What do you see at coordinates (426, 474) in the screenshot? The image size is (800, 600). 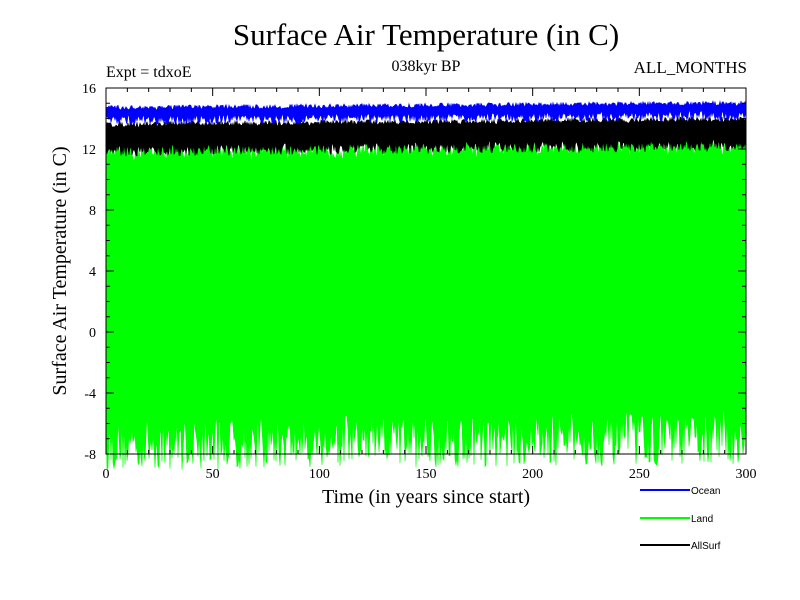 I see `x-tick-label: 150` at bounding box center [426, 474].